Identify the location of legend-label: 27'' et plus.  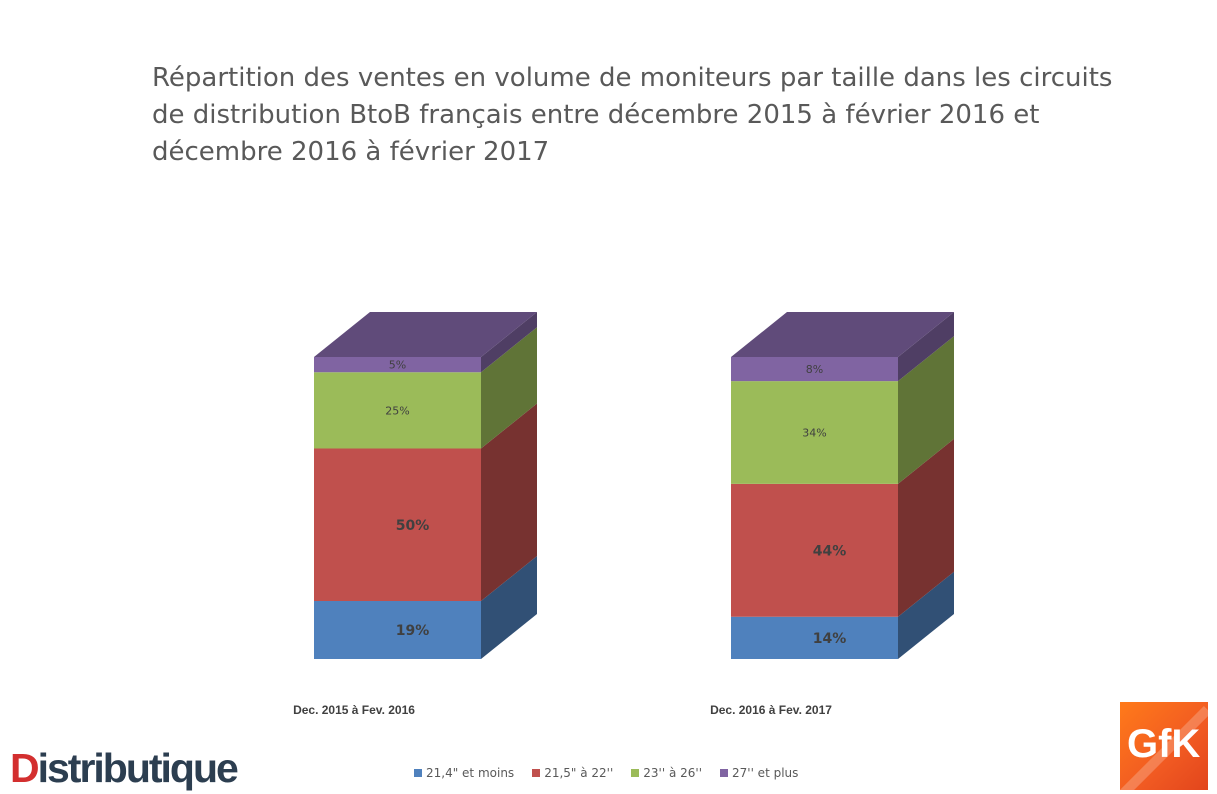
(765, 773).